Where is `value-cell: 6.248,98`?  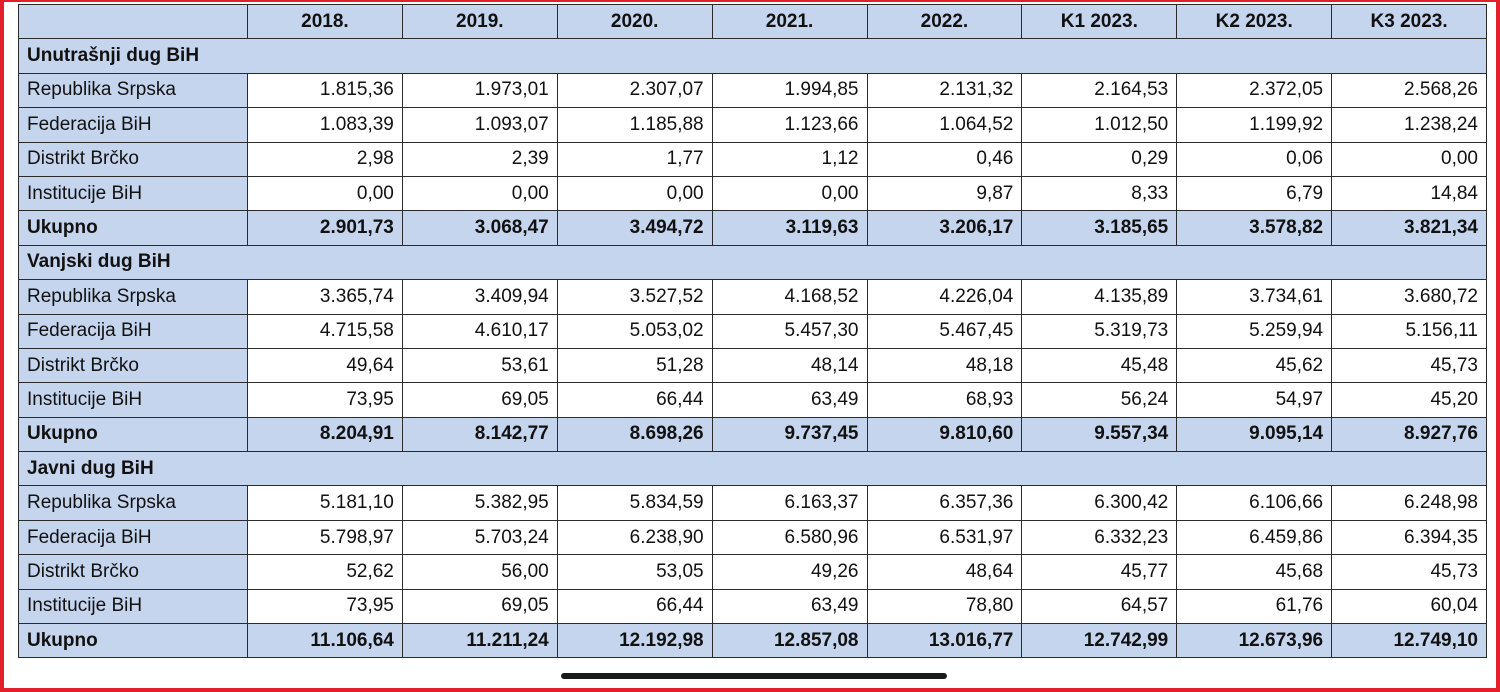
value-cell: 6.248,98 is located at coordinates (1409, 503).